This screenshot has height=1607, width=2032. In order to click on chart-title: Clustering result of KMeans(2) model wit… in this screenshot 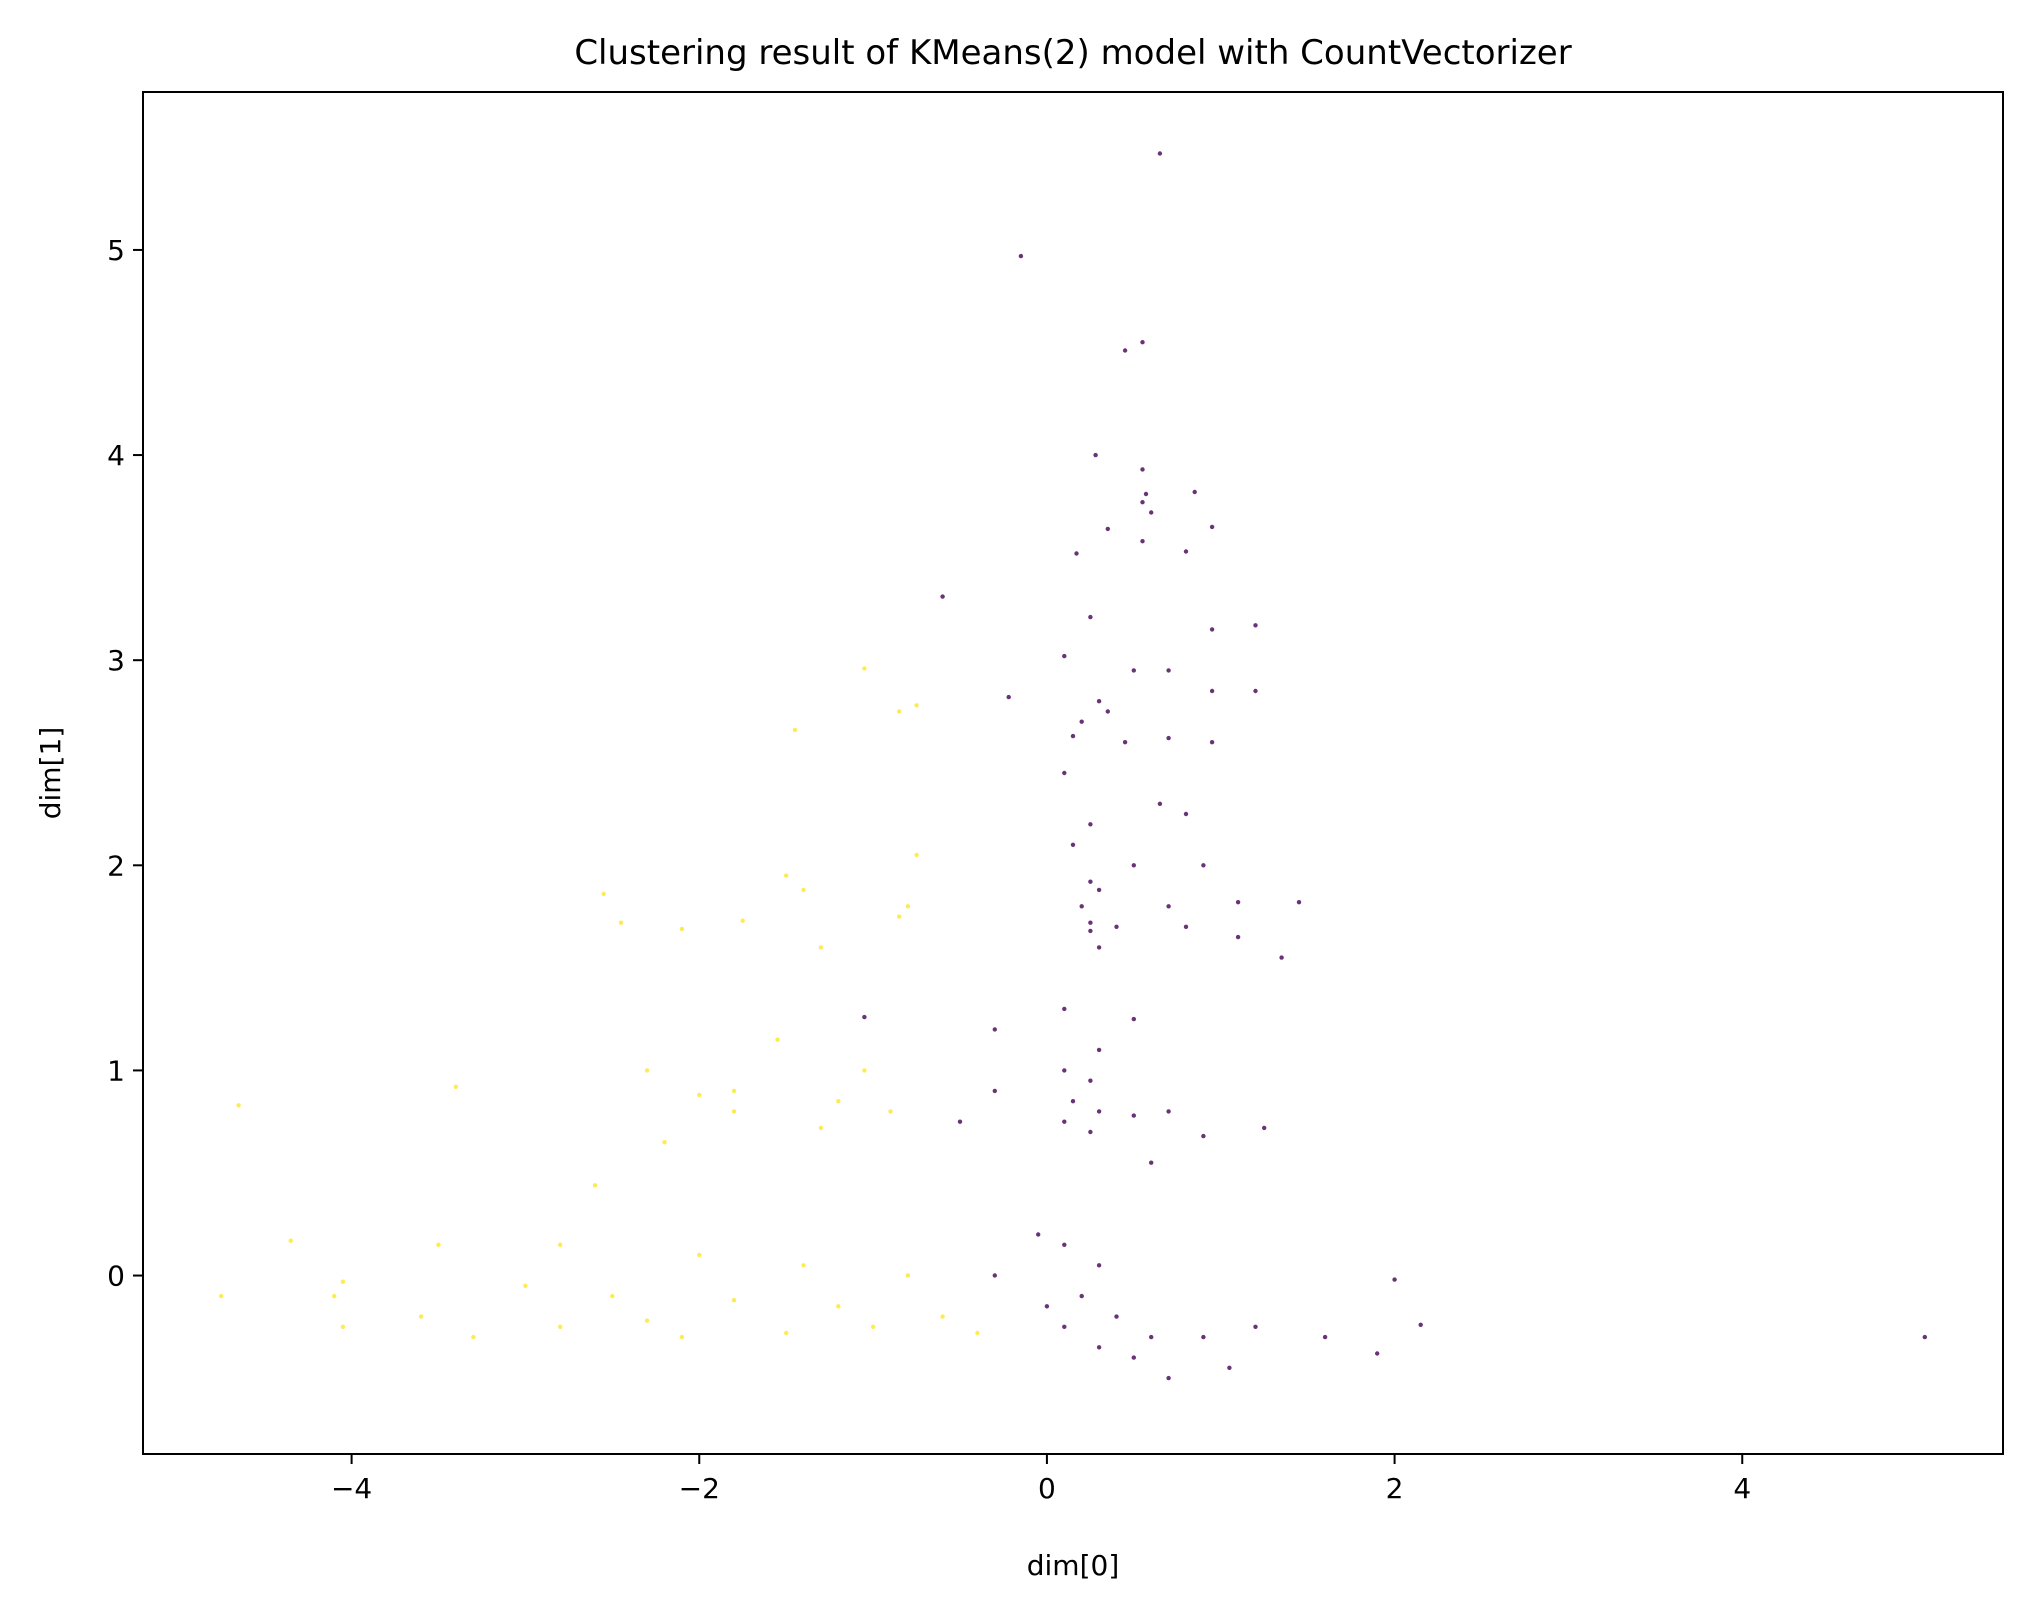, I will do `click(1072, 53)`.